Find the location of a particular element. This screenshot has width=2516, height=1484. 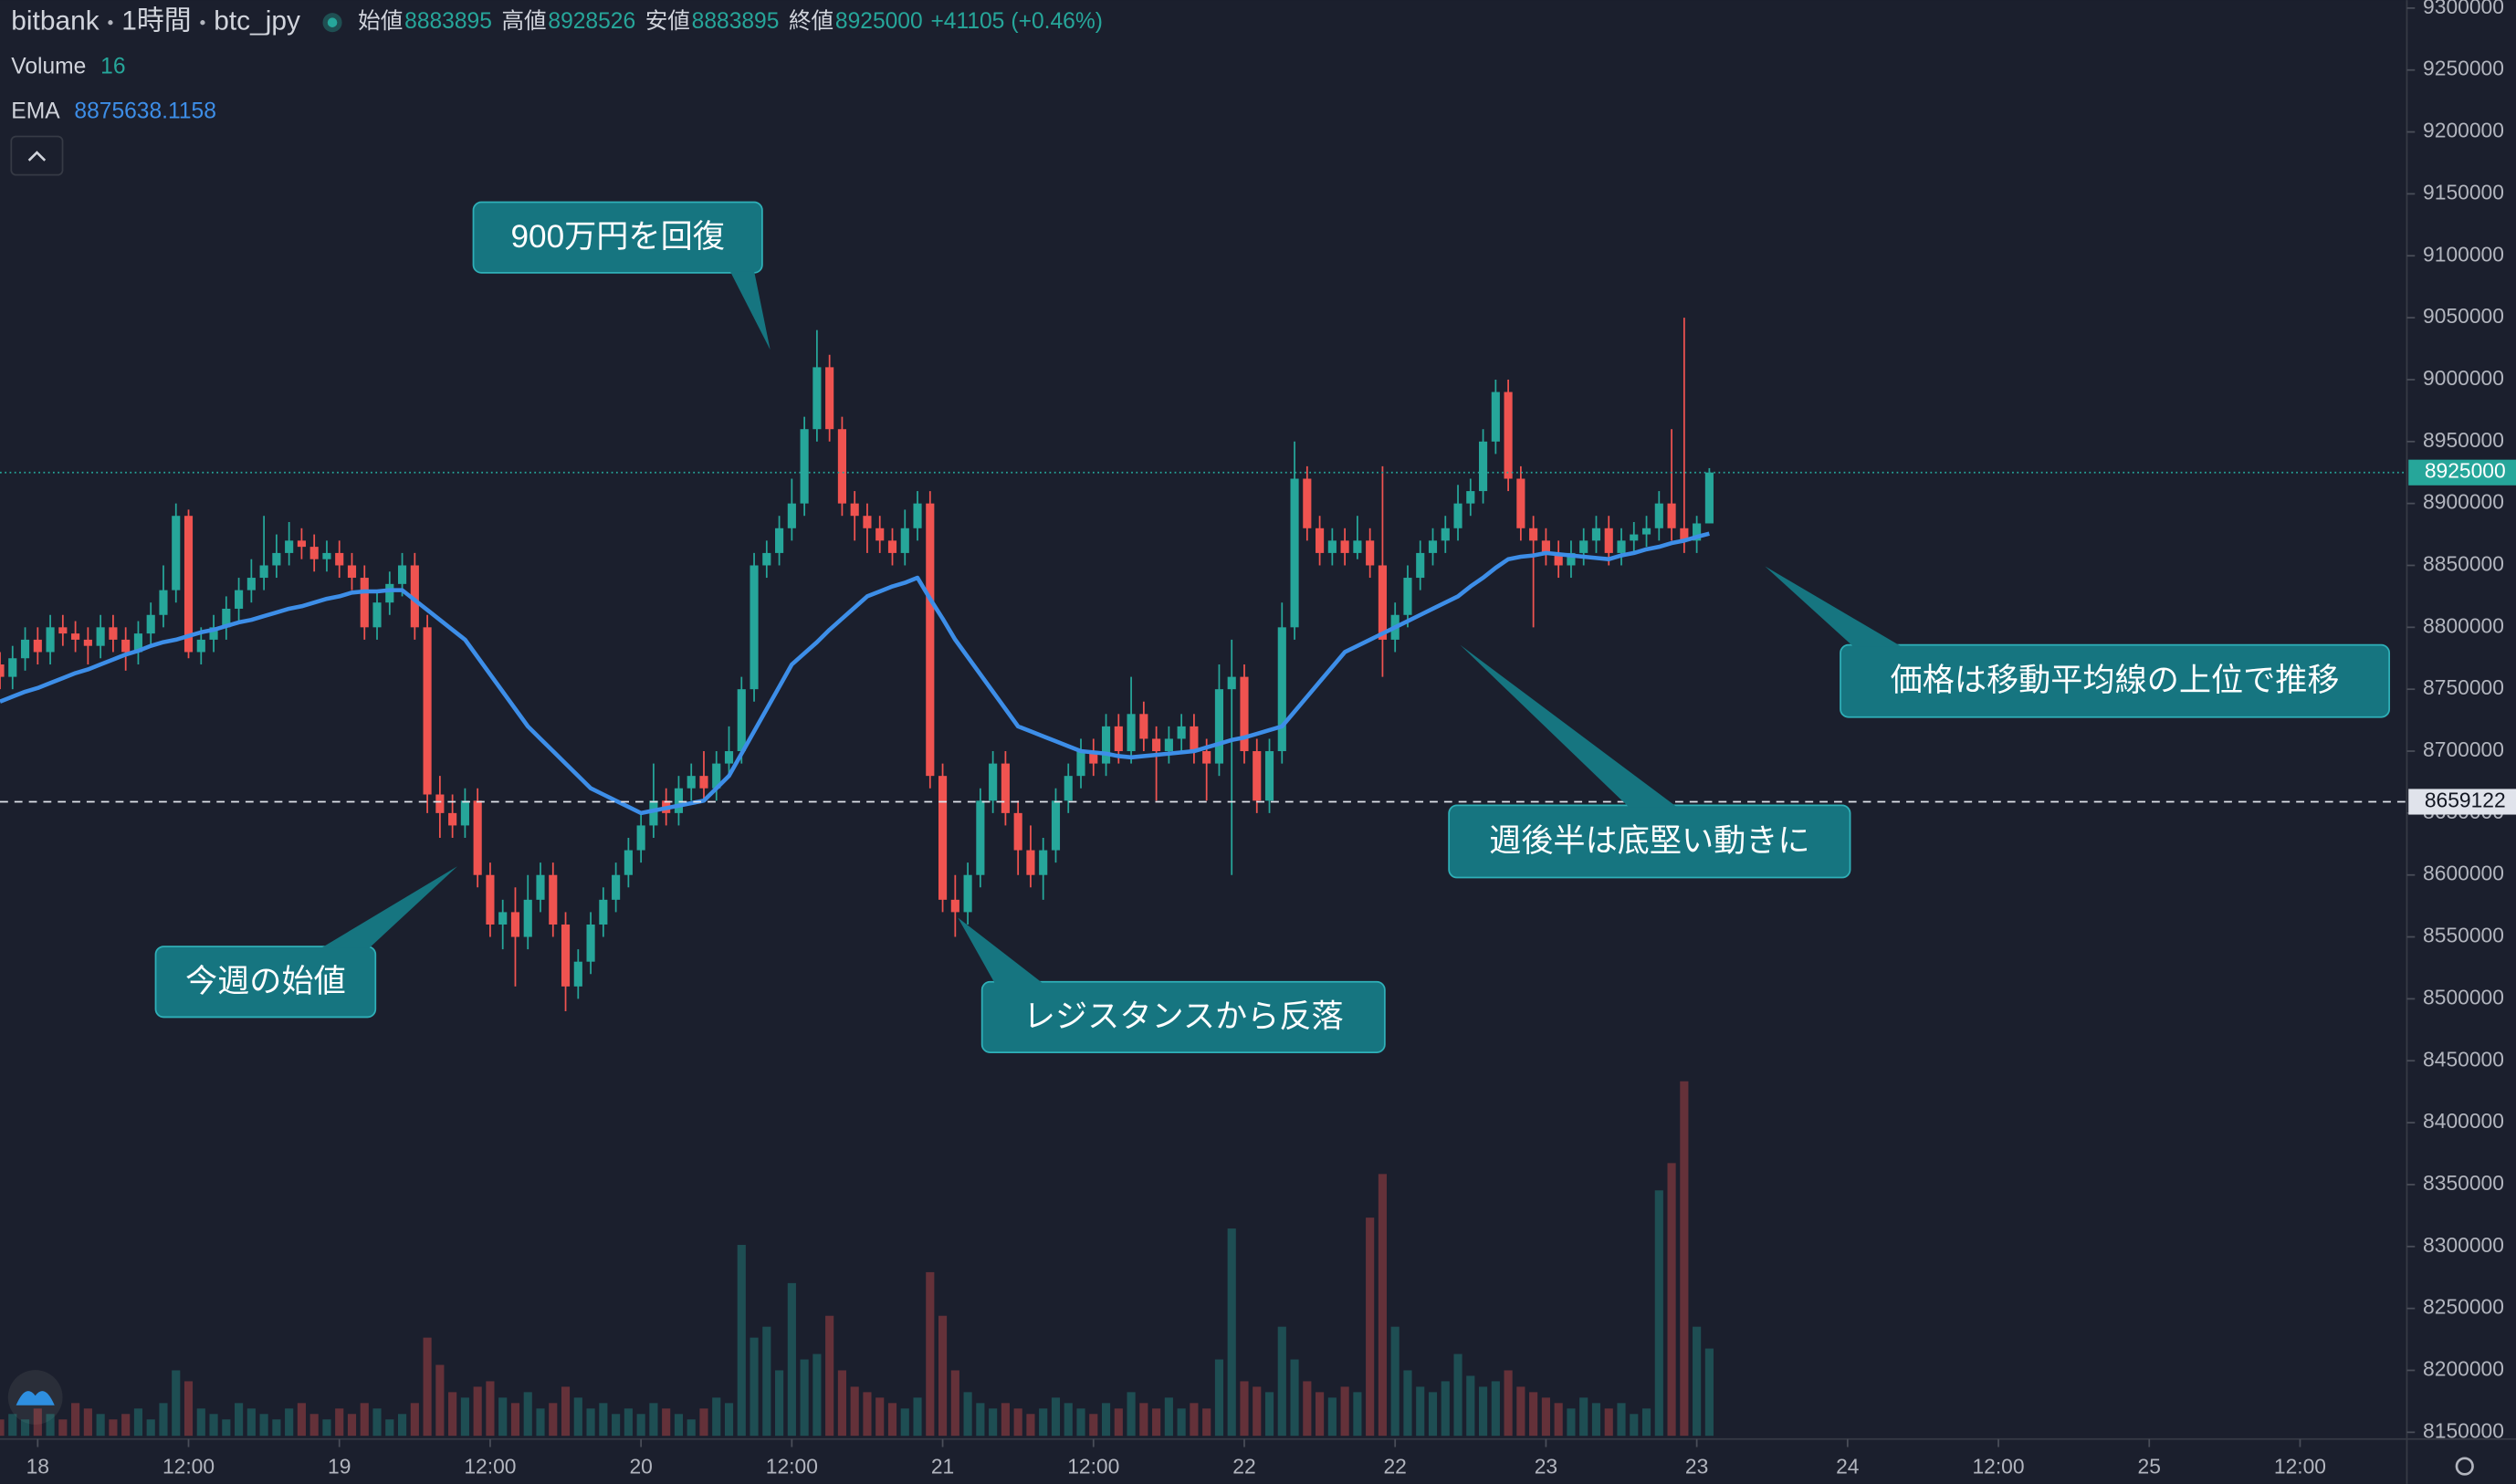

reference-tag is located at coordinates (2462, 802).